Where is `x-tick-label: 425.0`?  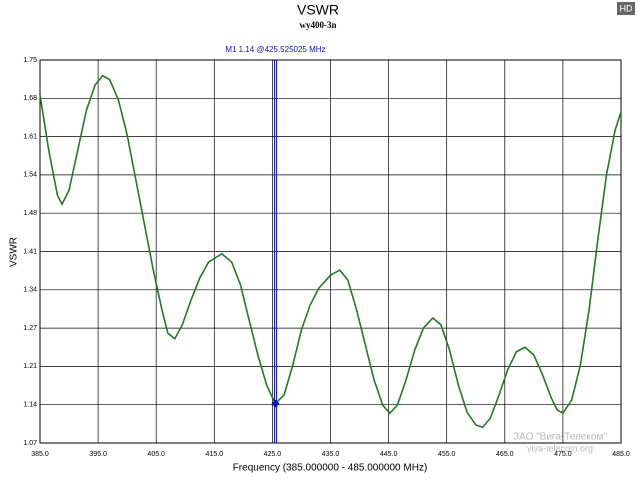 x-tick-label: 425.0 is located at coordinates (273, 454).